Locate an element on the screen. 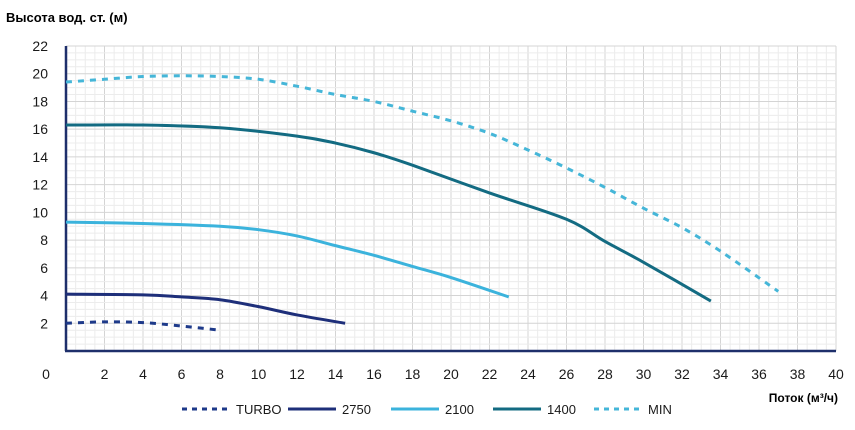 The image size is (855, 430). x-tick-label: 4 is located at coordinates (143, 374).